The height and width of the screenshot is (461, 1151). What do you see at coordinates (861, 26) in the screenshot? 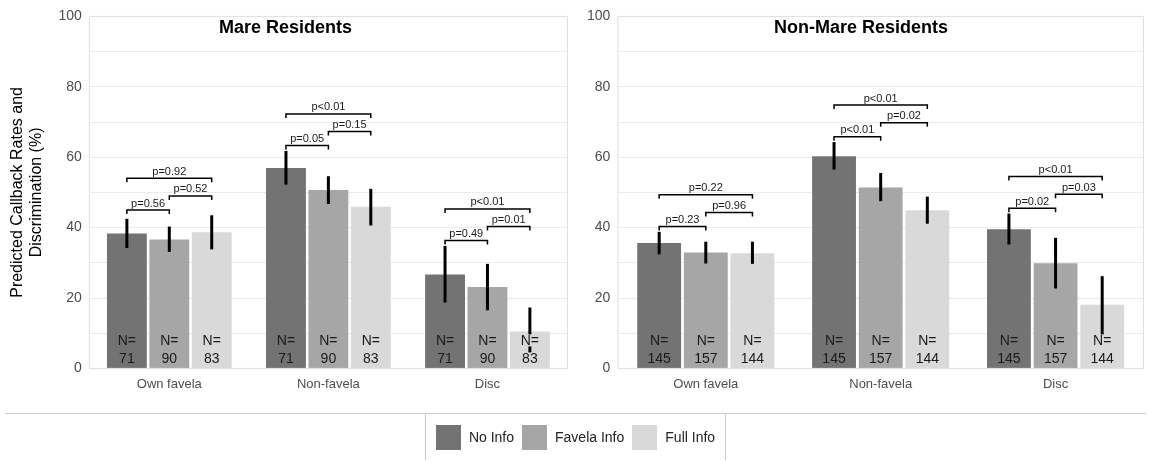
I see `chart-title: Non-Mare Residents` at bounding box center [861, 26].